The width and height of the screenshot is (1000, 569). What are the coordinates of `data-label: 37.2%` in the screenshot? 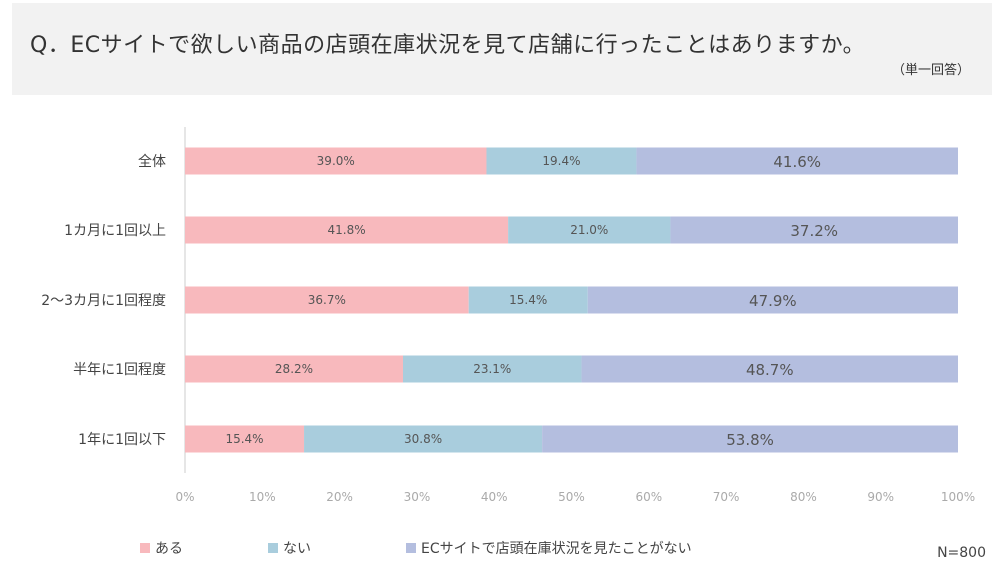 It's located at (814, 231).